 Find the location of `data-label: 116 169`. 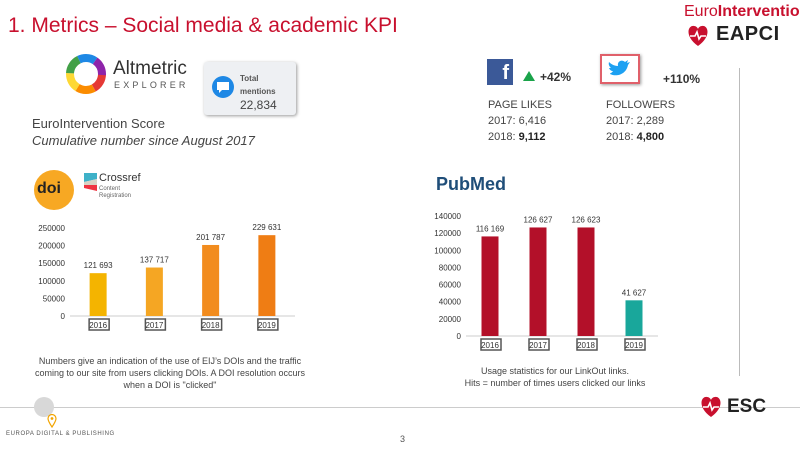

data-label: 116 169 is located at coordinates (490, 228).